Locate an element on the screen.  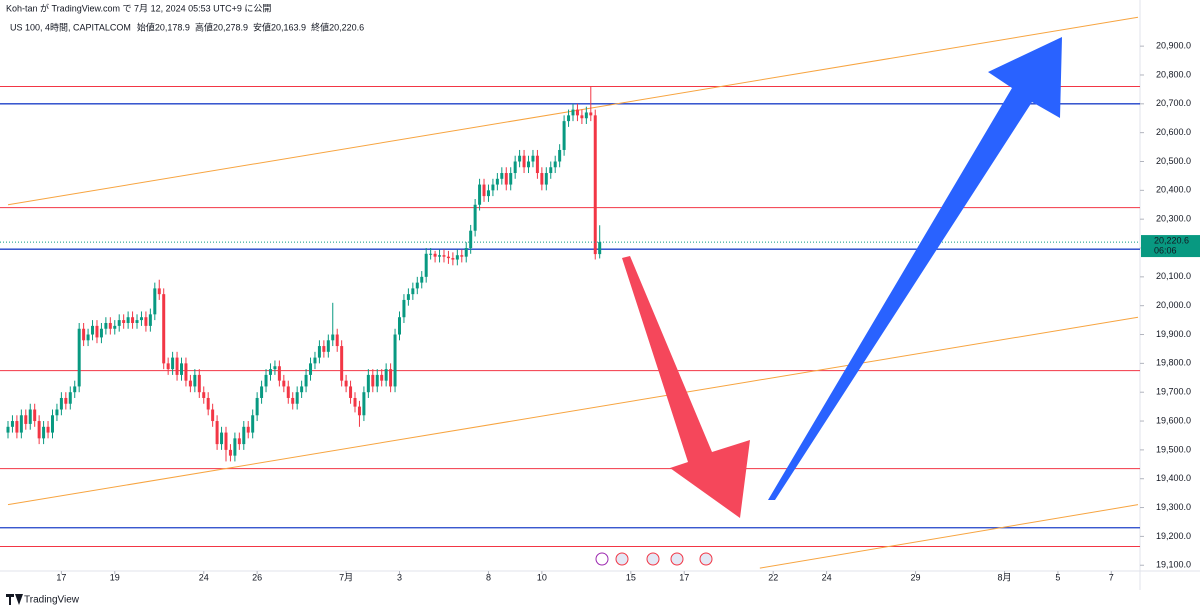
legend-label: 高値 is located at coordinates (204, 26).